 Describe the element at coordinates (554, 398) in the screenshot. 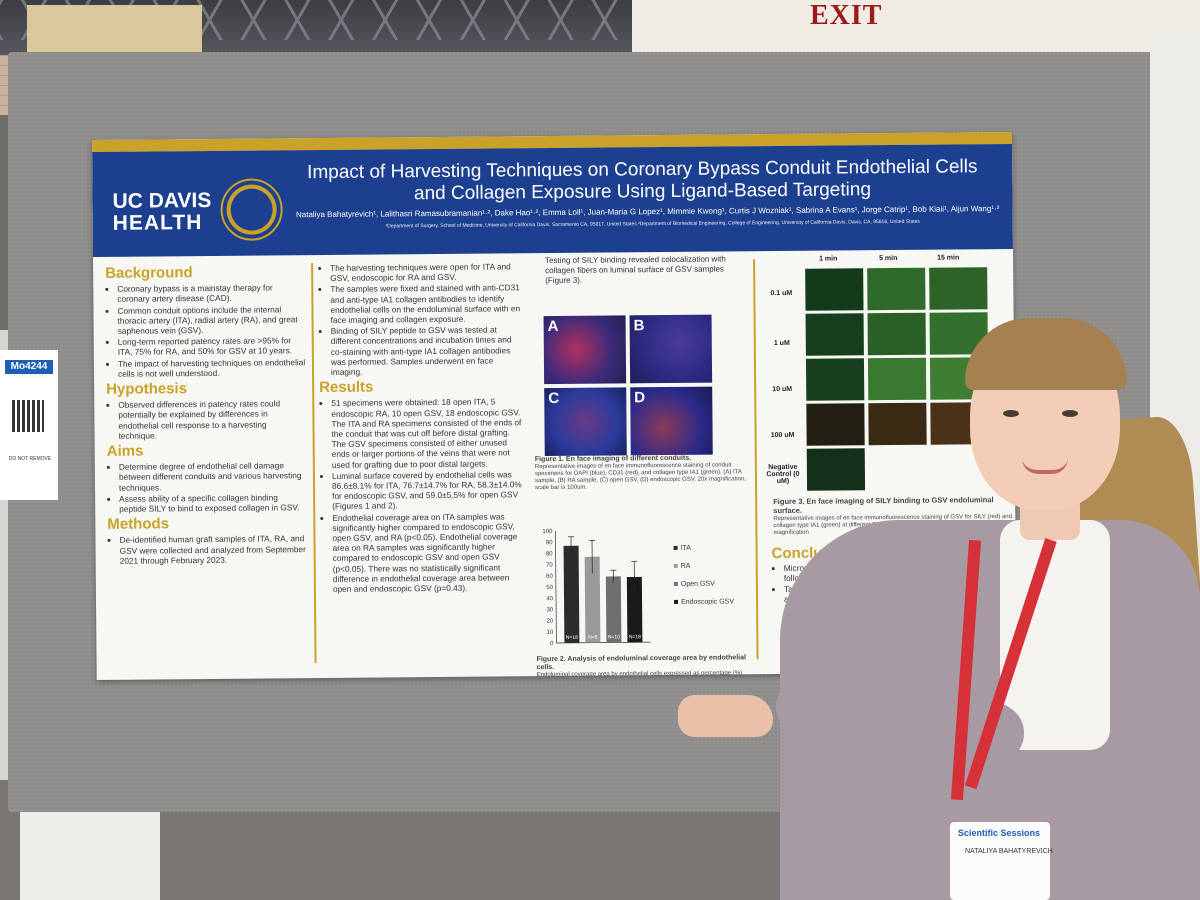

I see `panel-letter: C` at that location.